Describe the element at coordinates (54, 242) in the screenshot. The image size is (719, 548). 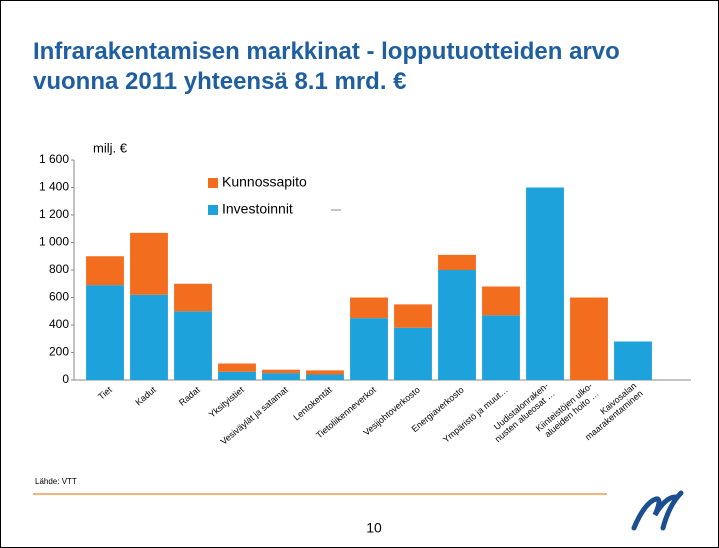
I see `y-tick-label: 1 000` at that location.